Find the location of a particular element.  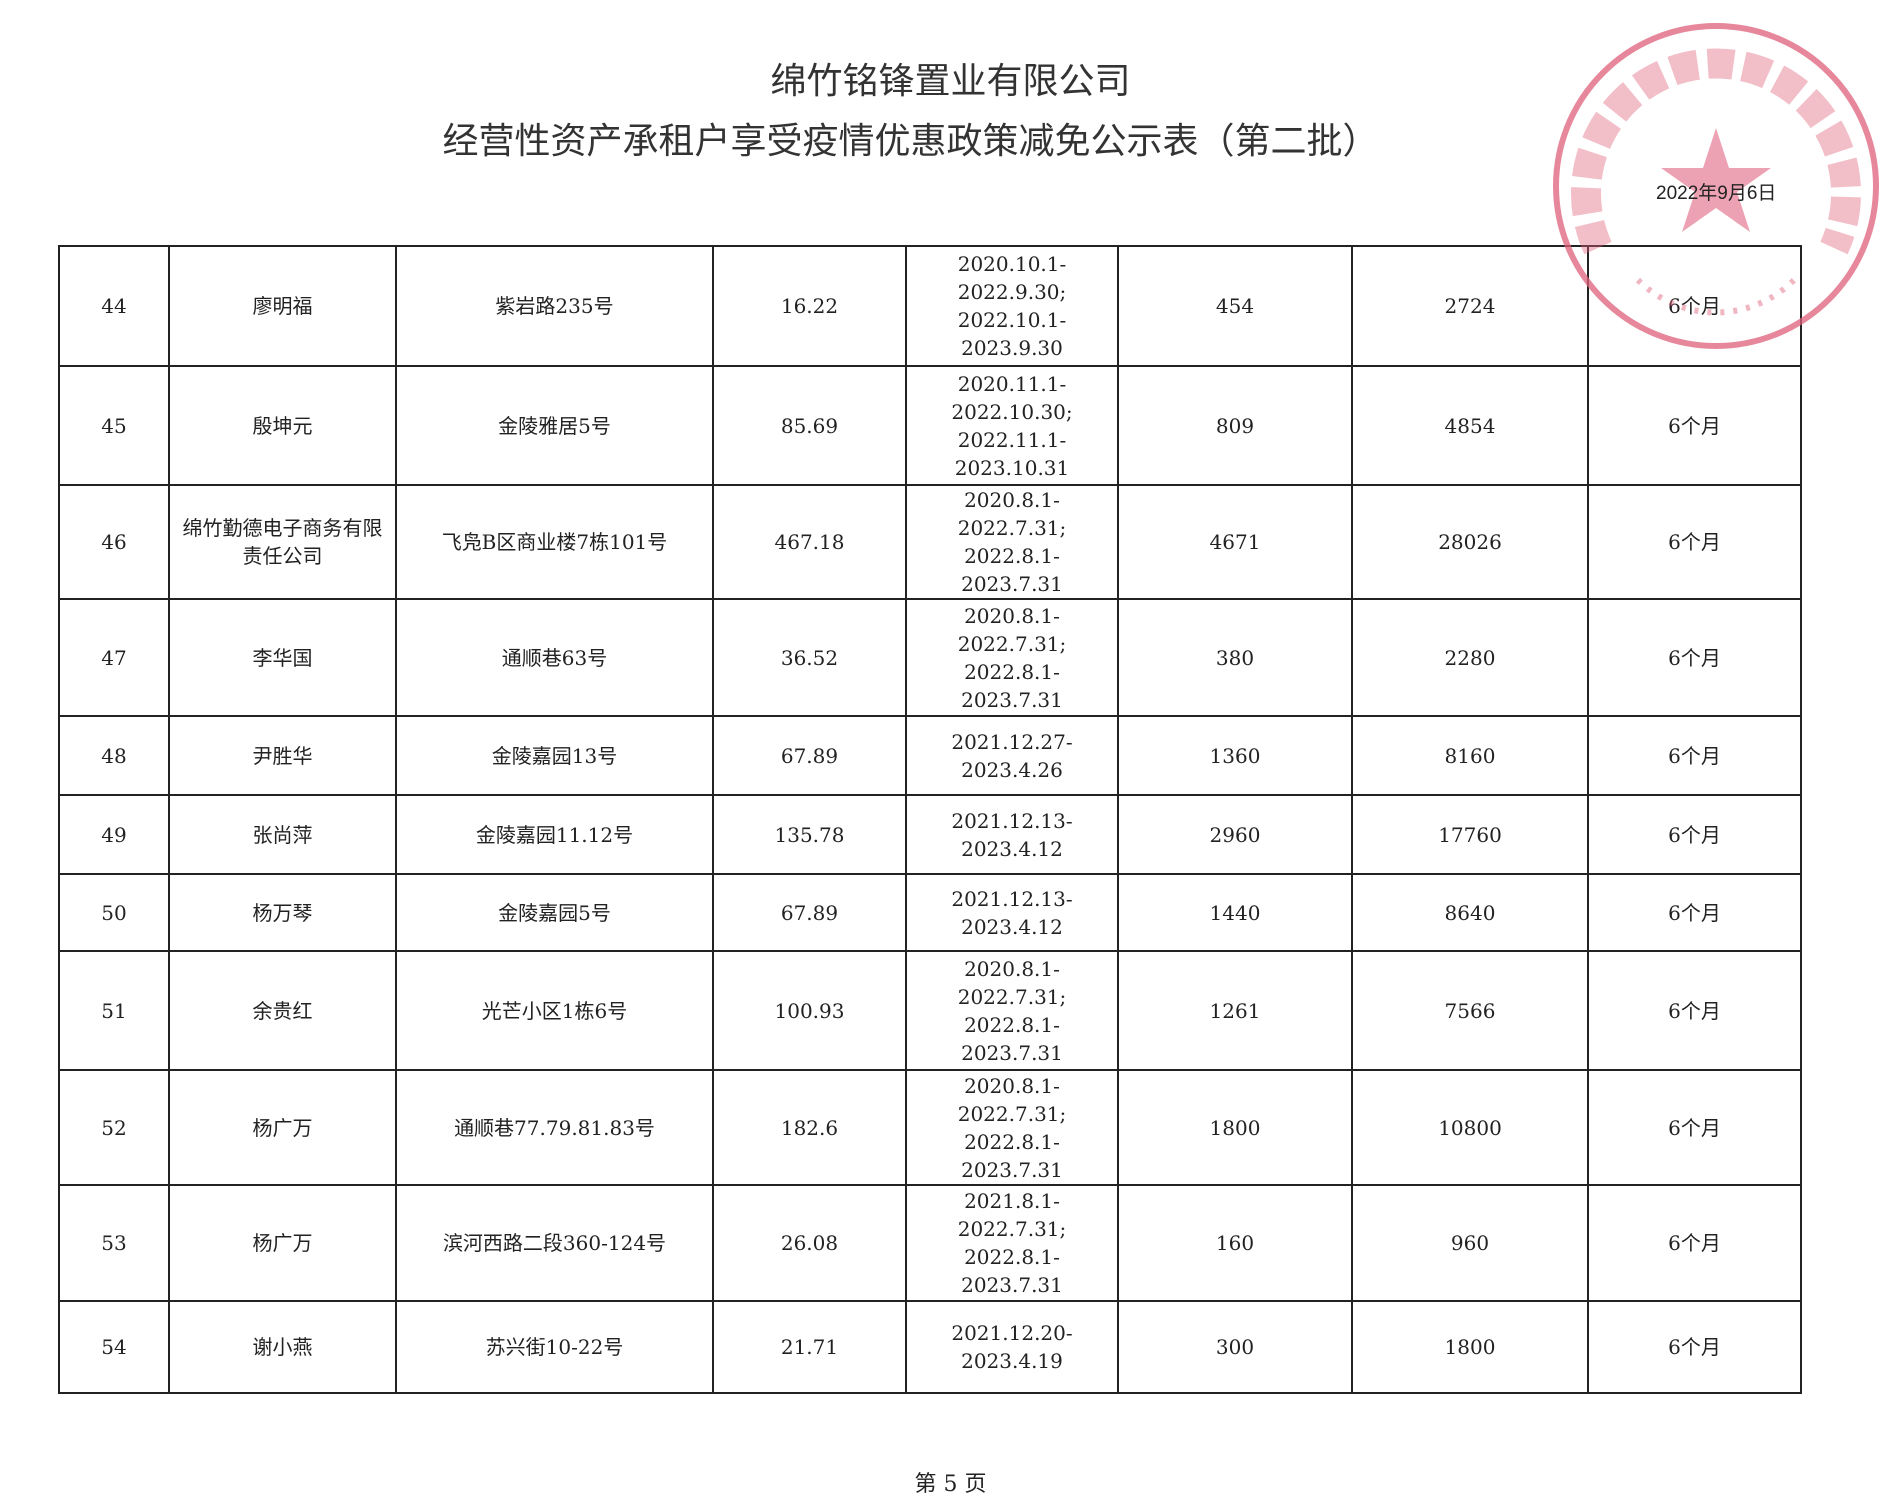

property-address-cell: 金陵嘉园5号 is located at coordinates (554, 912).